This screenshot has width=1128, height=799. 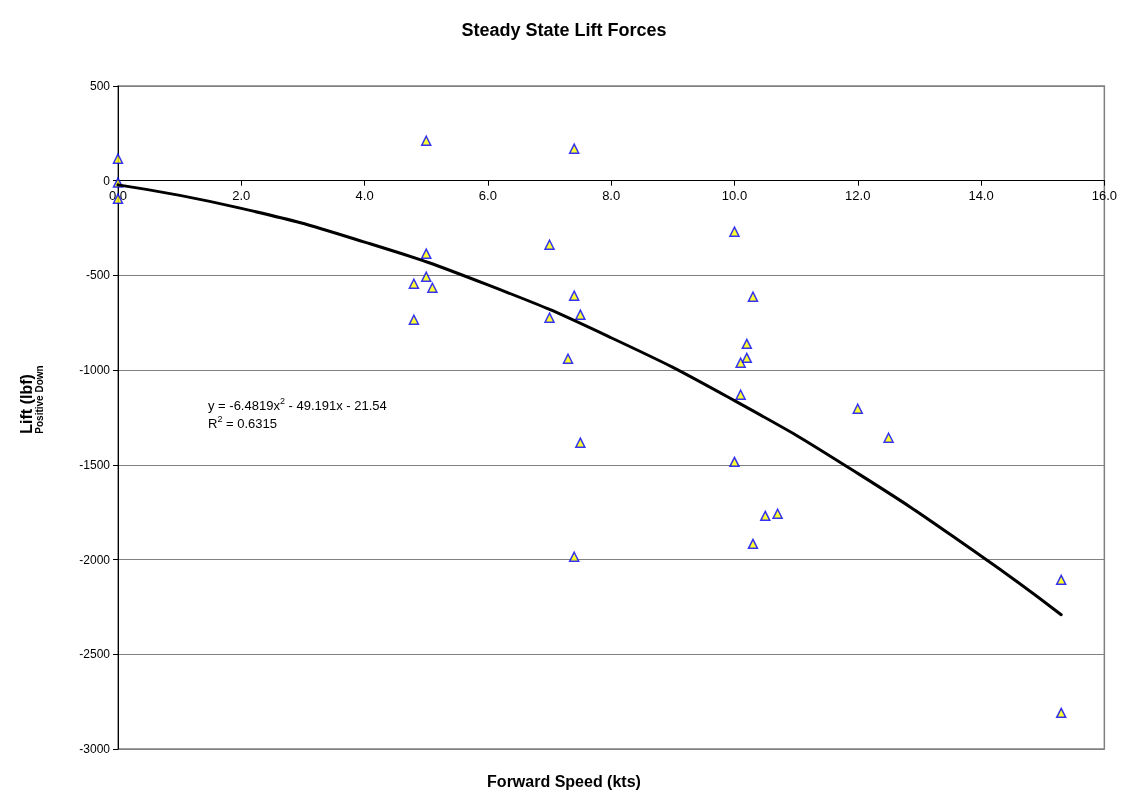 I want to click on x-tick-label: 12.0, so click(x=858, y=195).